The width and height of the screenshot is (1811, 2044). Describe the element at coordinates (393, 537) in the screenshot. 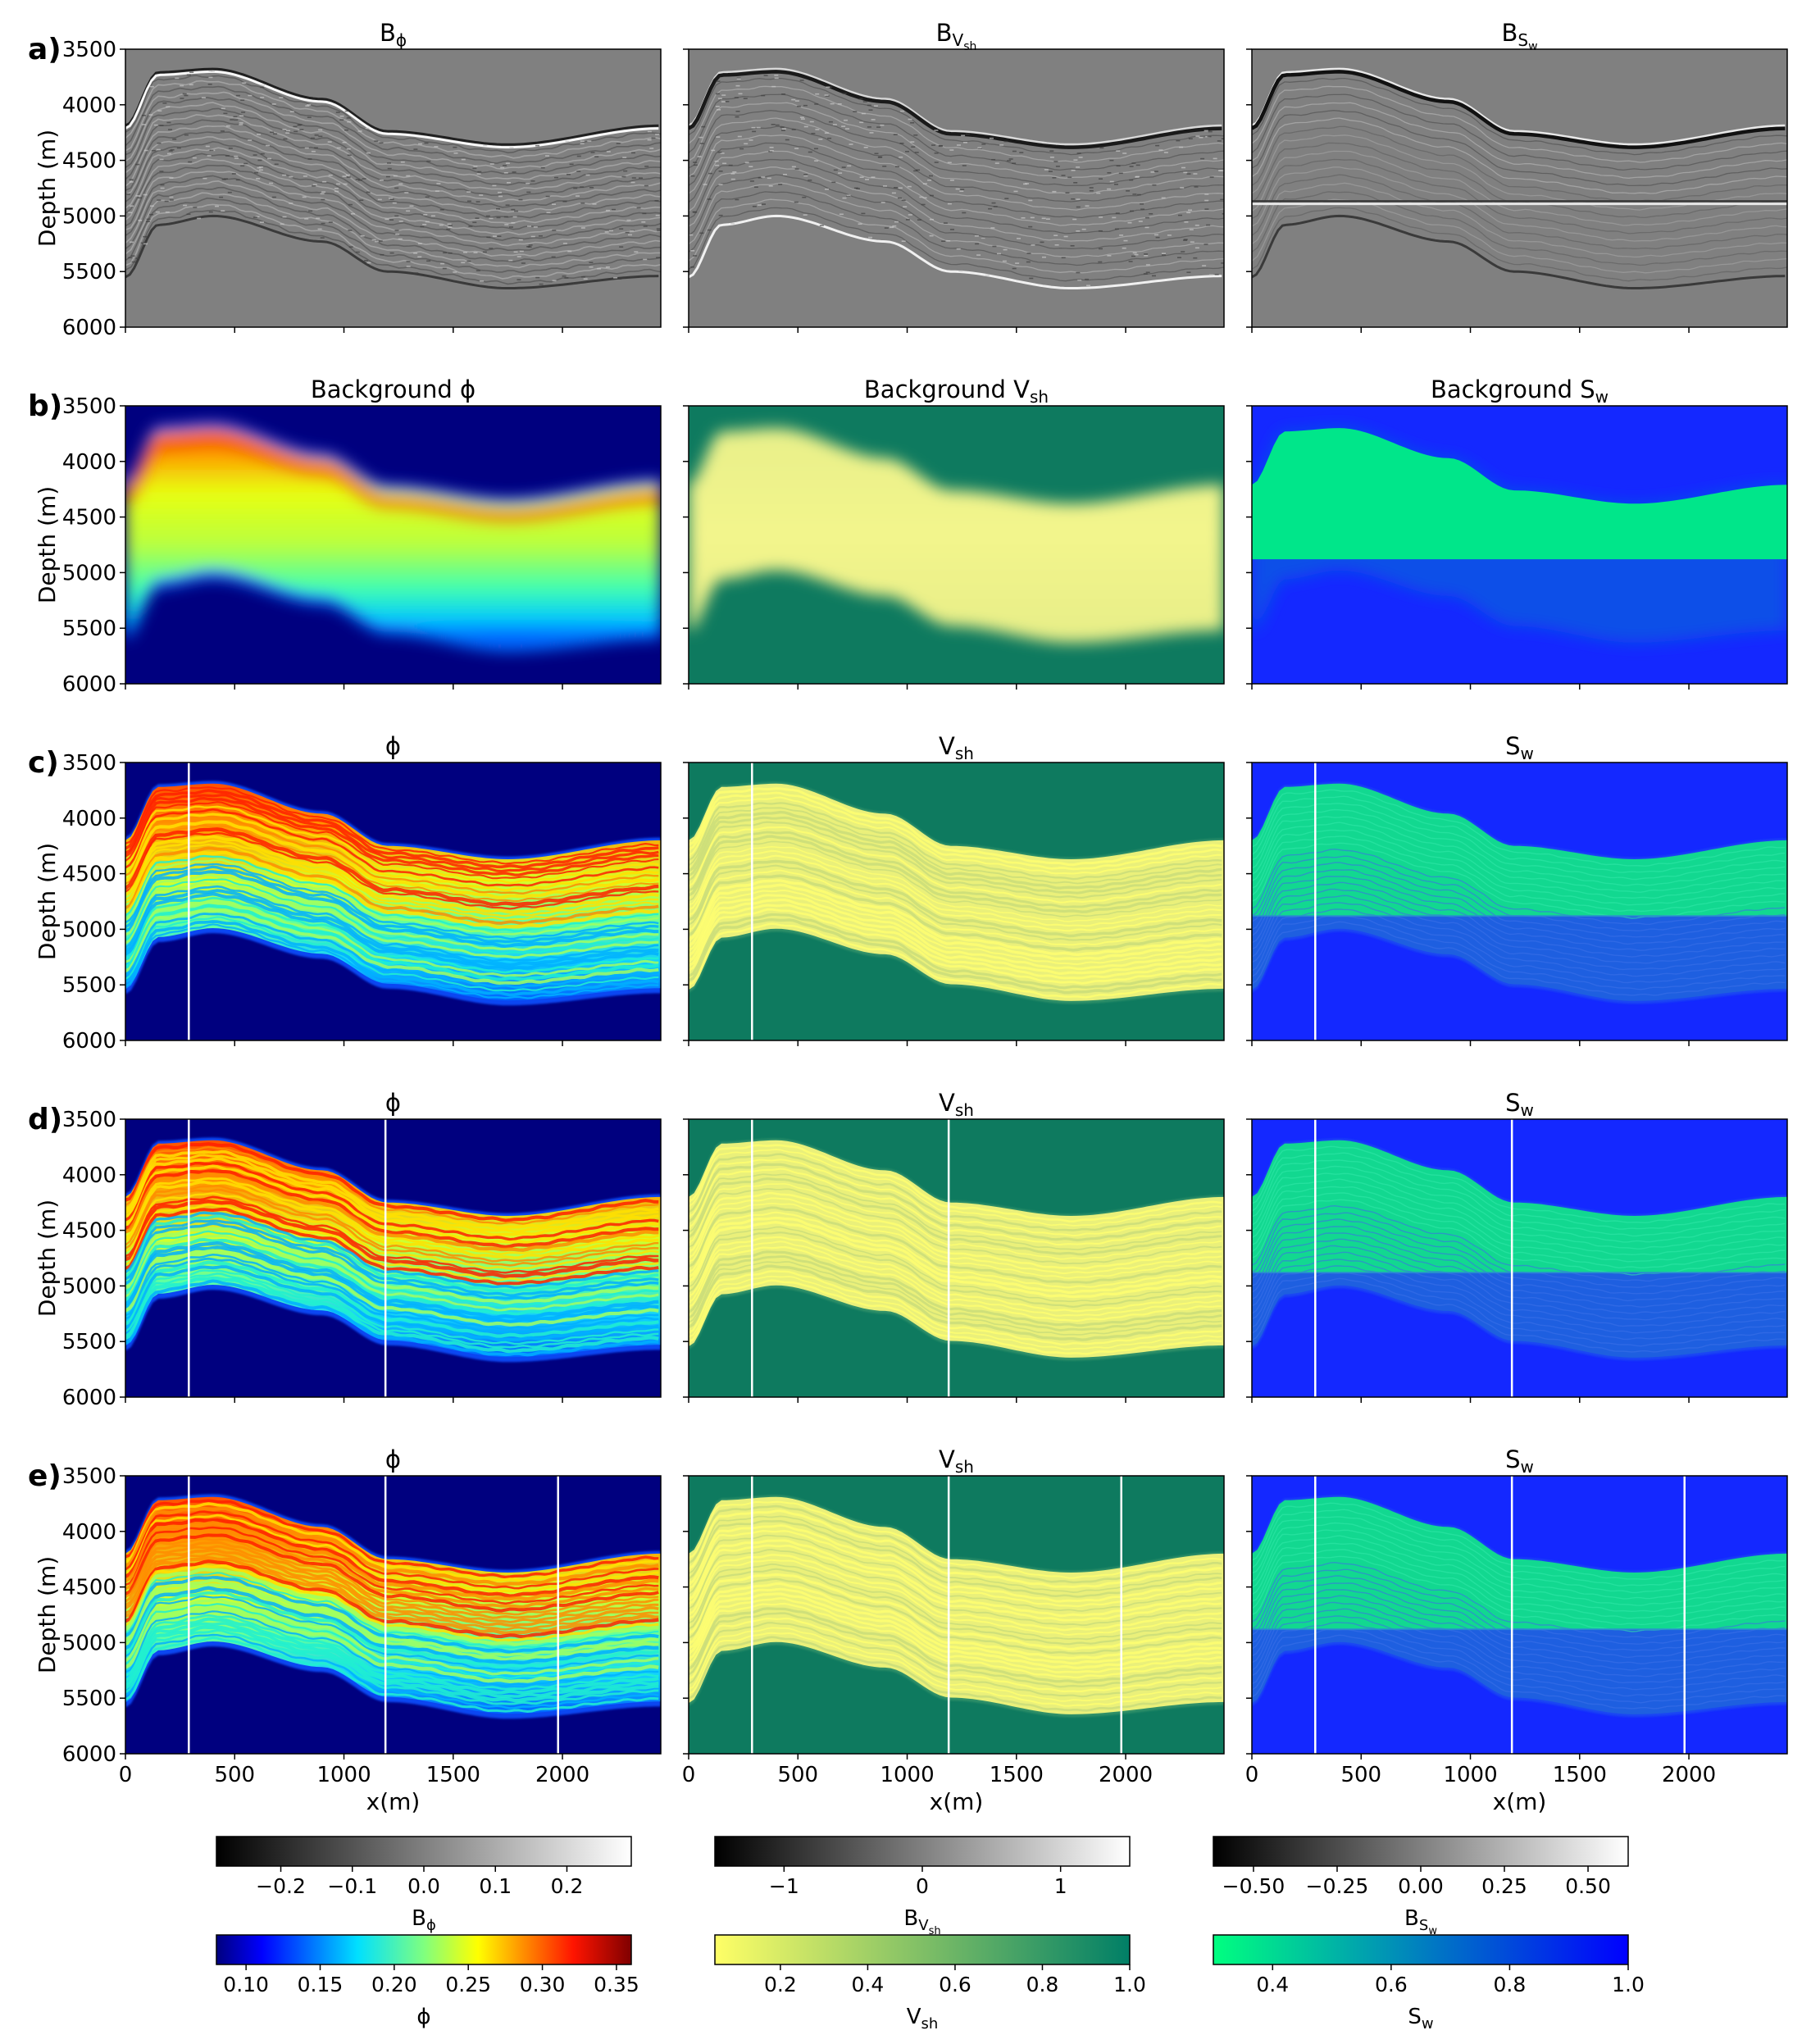

I see `smooth-phi-body` at that location.